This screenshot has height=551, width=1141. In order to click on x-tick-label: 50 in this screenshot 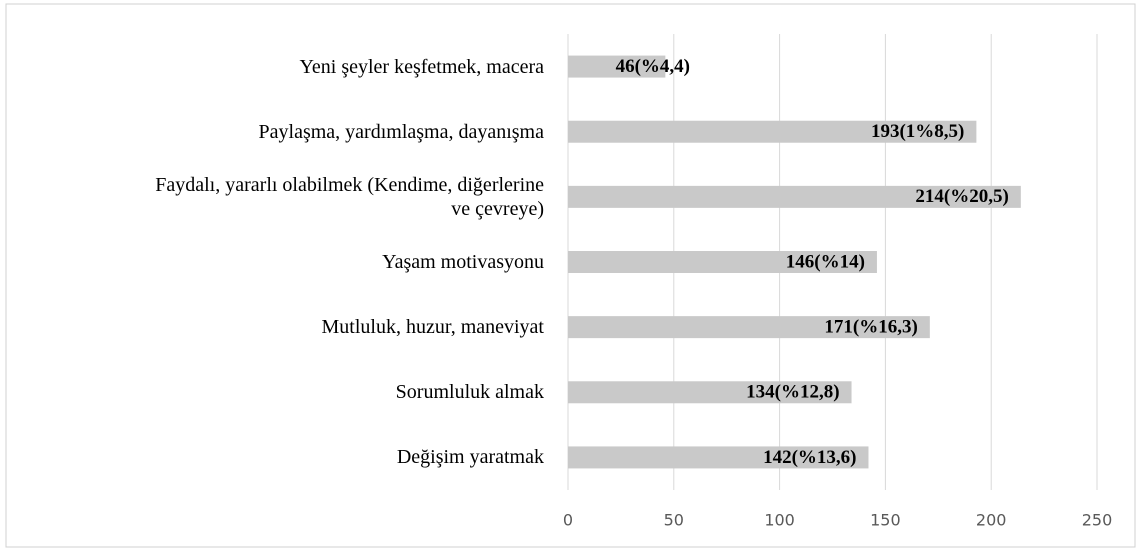, I will do `click(674, 520)`.